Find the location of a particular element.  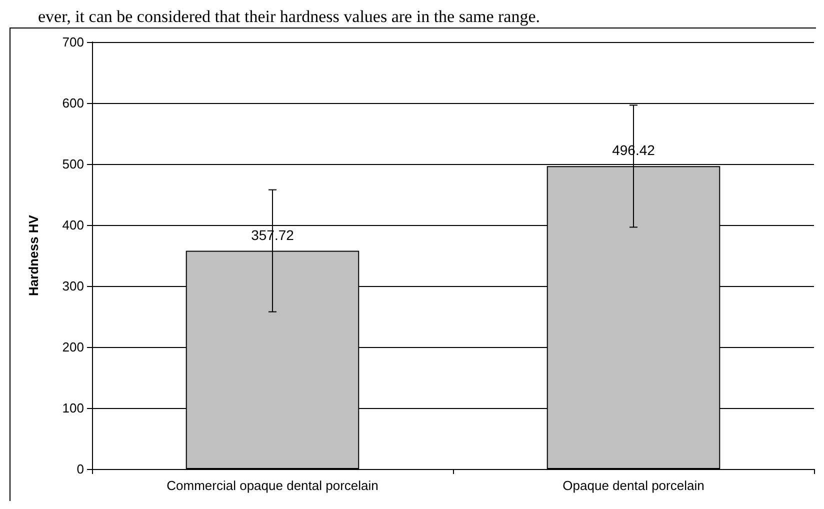

x-tick-label: Commercial opaque dental porcelain is located at coordinates (272, 485).